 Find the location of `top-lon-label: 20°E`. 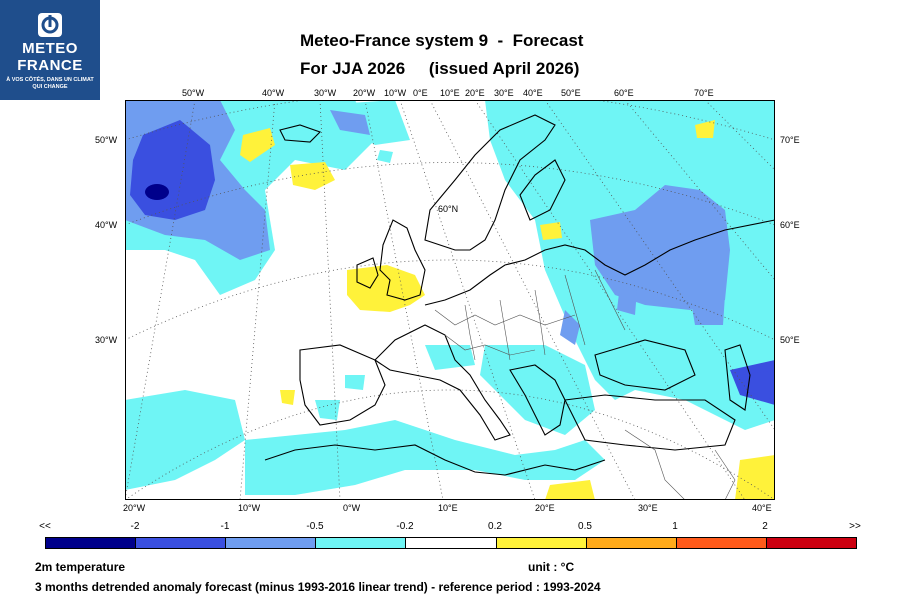

top-lon-label: 20°E is located at coordinates (475, 93).